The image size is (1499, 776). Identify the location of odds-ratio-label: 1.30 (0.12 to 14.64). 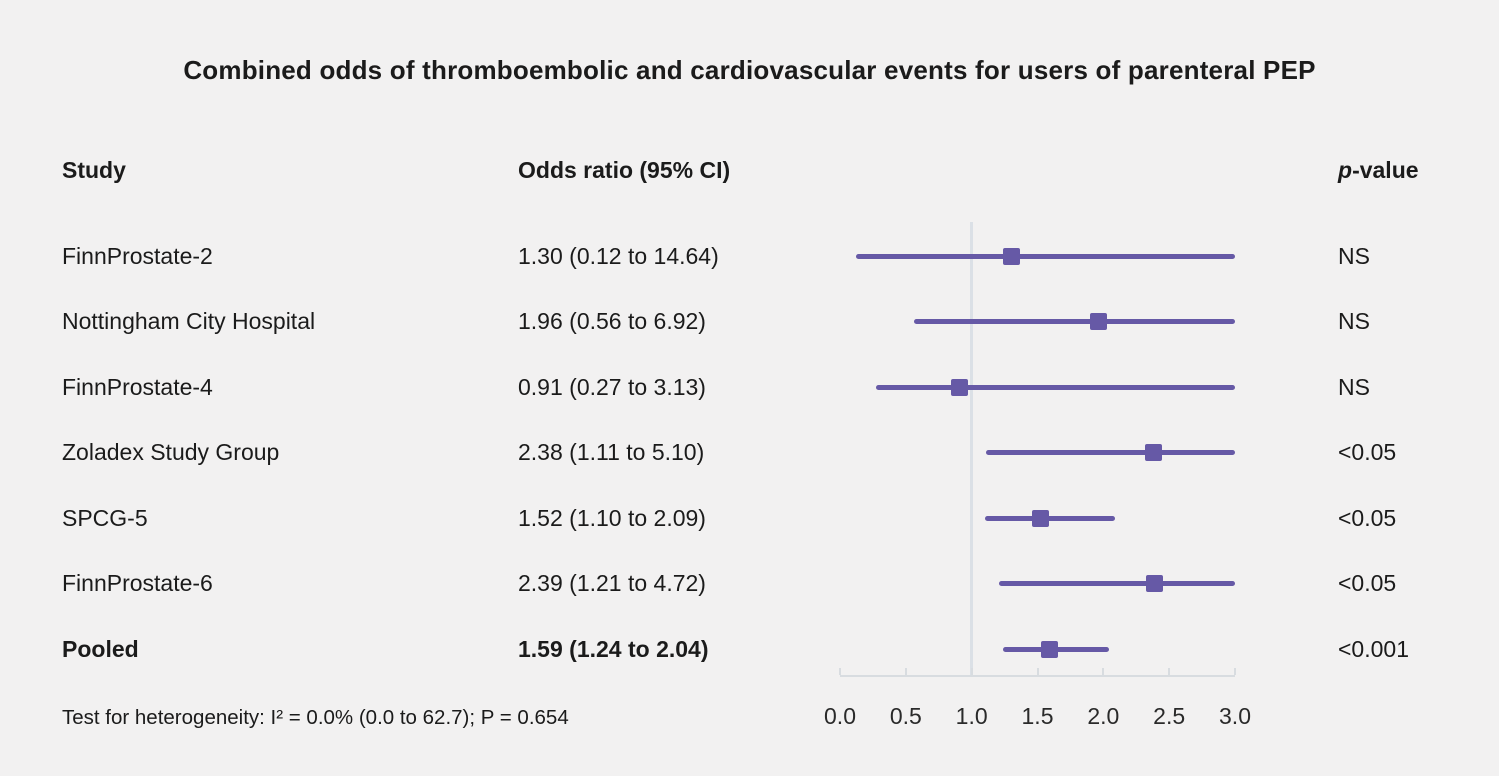
(618, 255).